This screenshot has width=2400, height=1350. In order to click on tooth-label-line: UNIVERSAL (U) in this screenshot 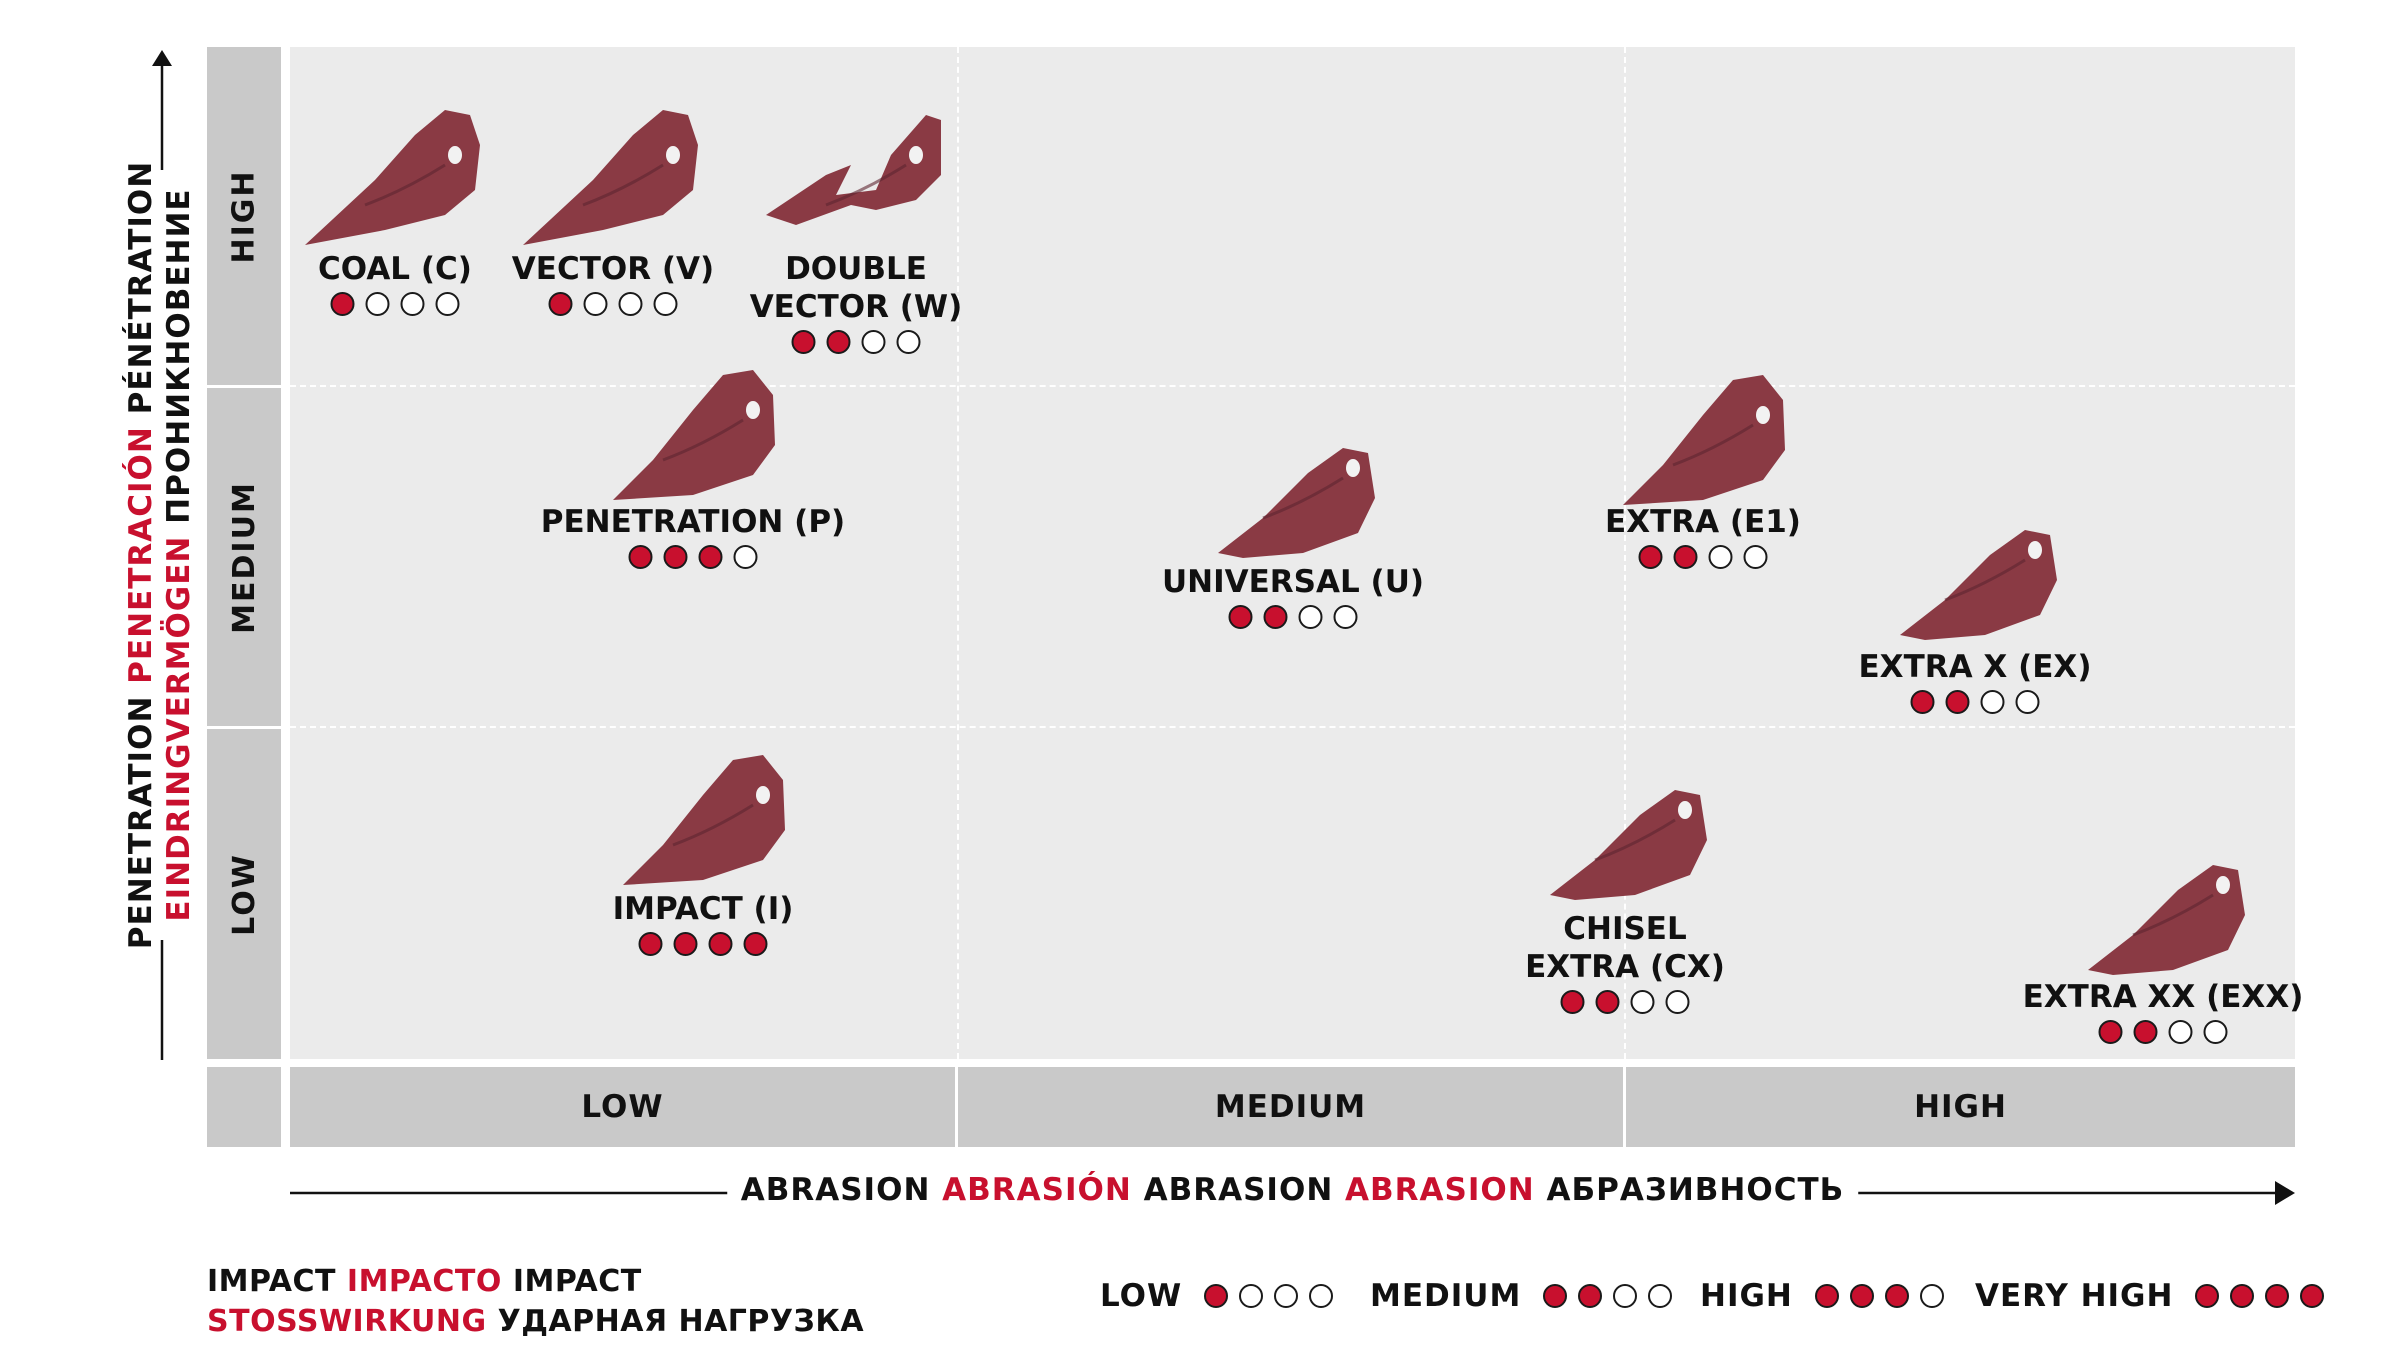, I will do `click(1293, 582)`.